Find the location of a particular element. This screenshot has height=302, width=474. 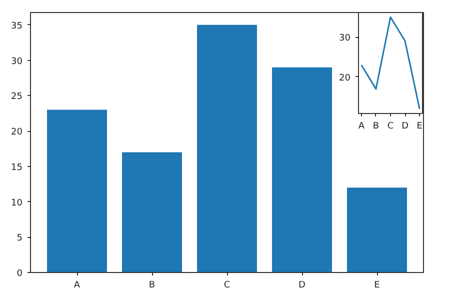

y-tick-label: 35 is located at coordinates (16, 26).